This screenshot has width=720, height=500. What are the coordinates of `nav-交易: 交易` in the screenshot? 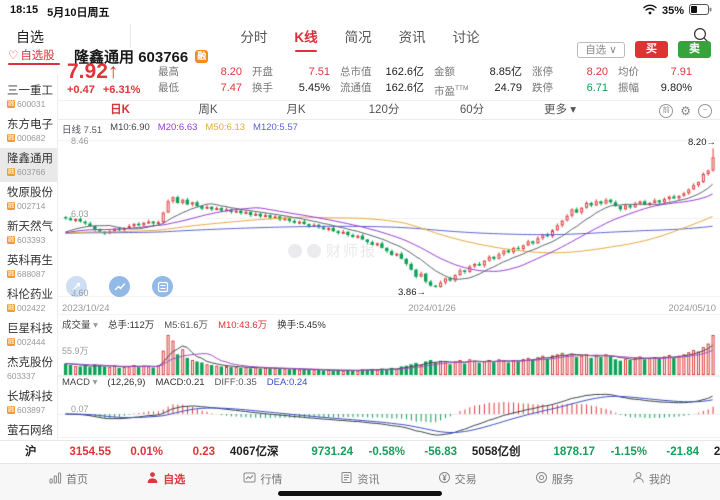 It's located at (457, 479).